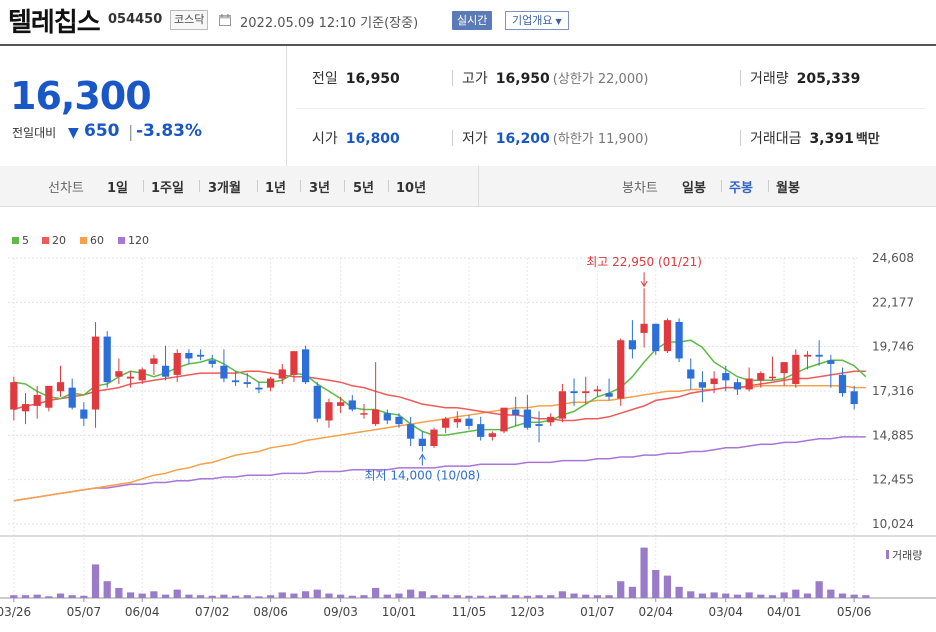  What do you see at coordinates (788, 188) in the screenshot?
I see `candle-monthly: 월봉` at bounding box center [788, 188].